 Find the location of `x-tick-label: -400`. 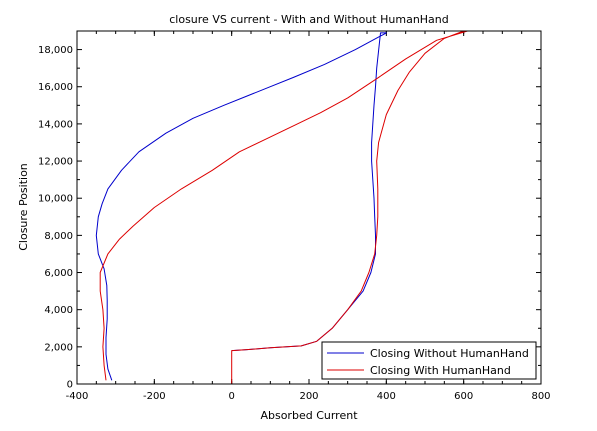

x-tick-label: -400 is located at coordinates (77, 396).